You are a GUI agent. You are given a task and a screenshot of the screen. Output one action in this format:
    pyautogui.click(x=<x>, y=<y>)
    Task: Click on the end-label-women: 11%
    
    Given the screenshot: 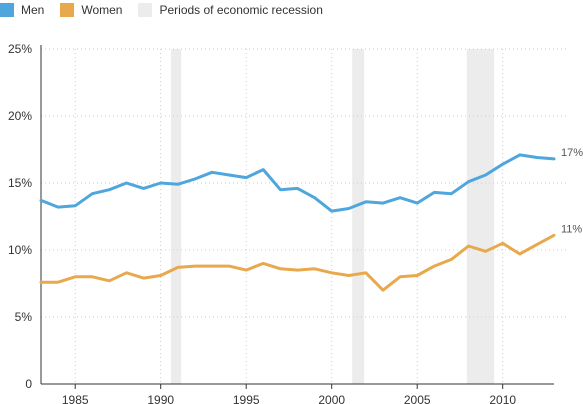 What is the action you would take?
    pyautogui.click(x=571, y=229)
    